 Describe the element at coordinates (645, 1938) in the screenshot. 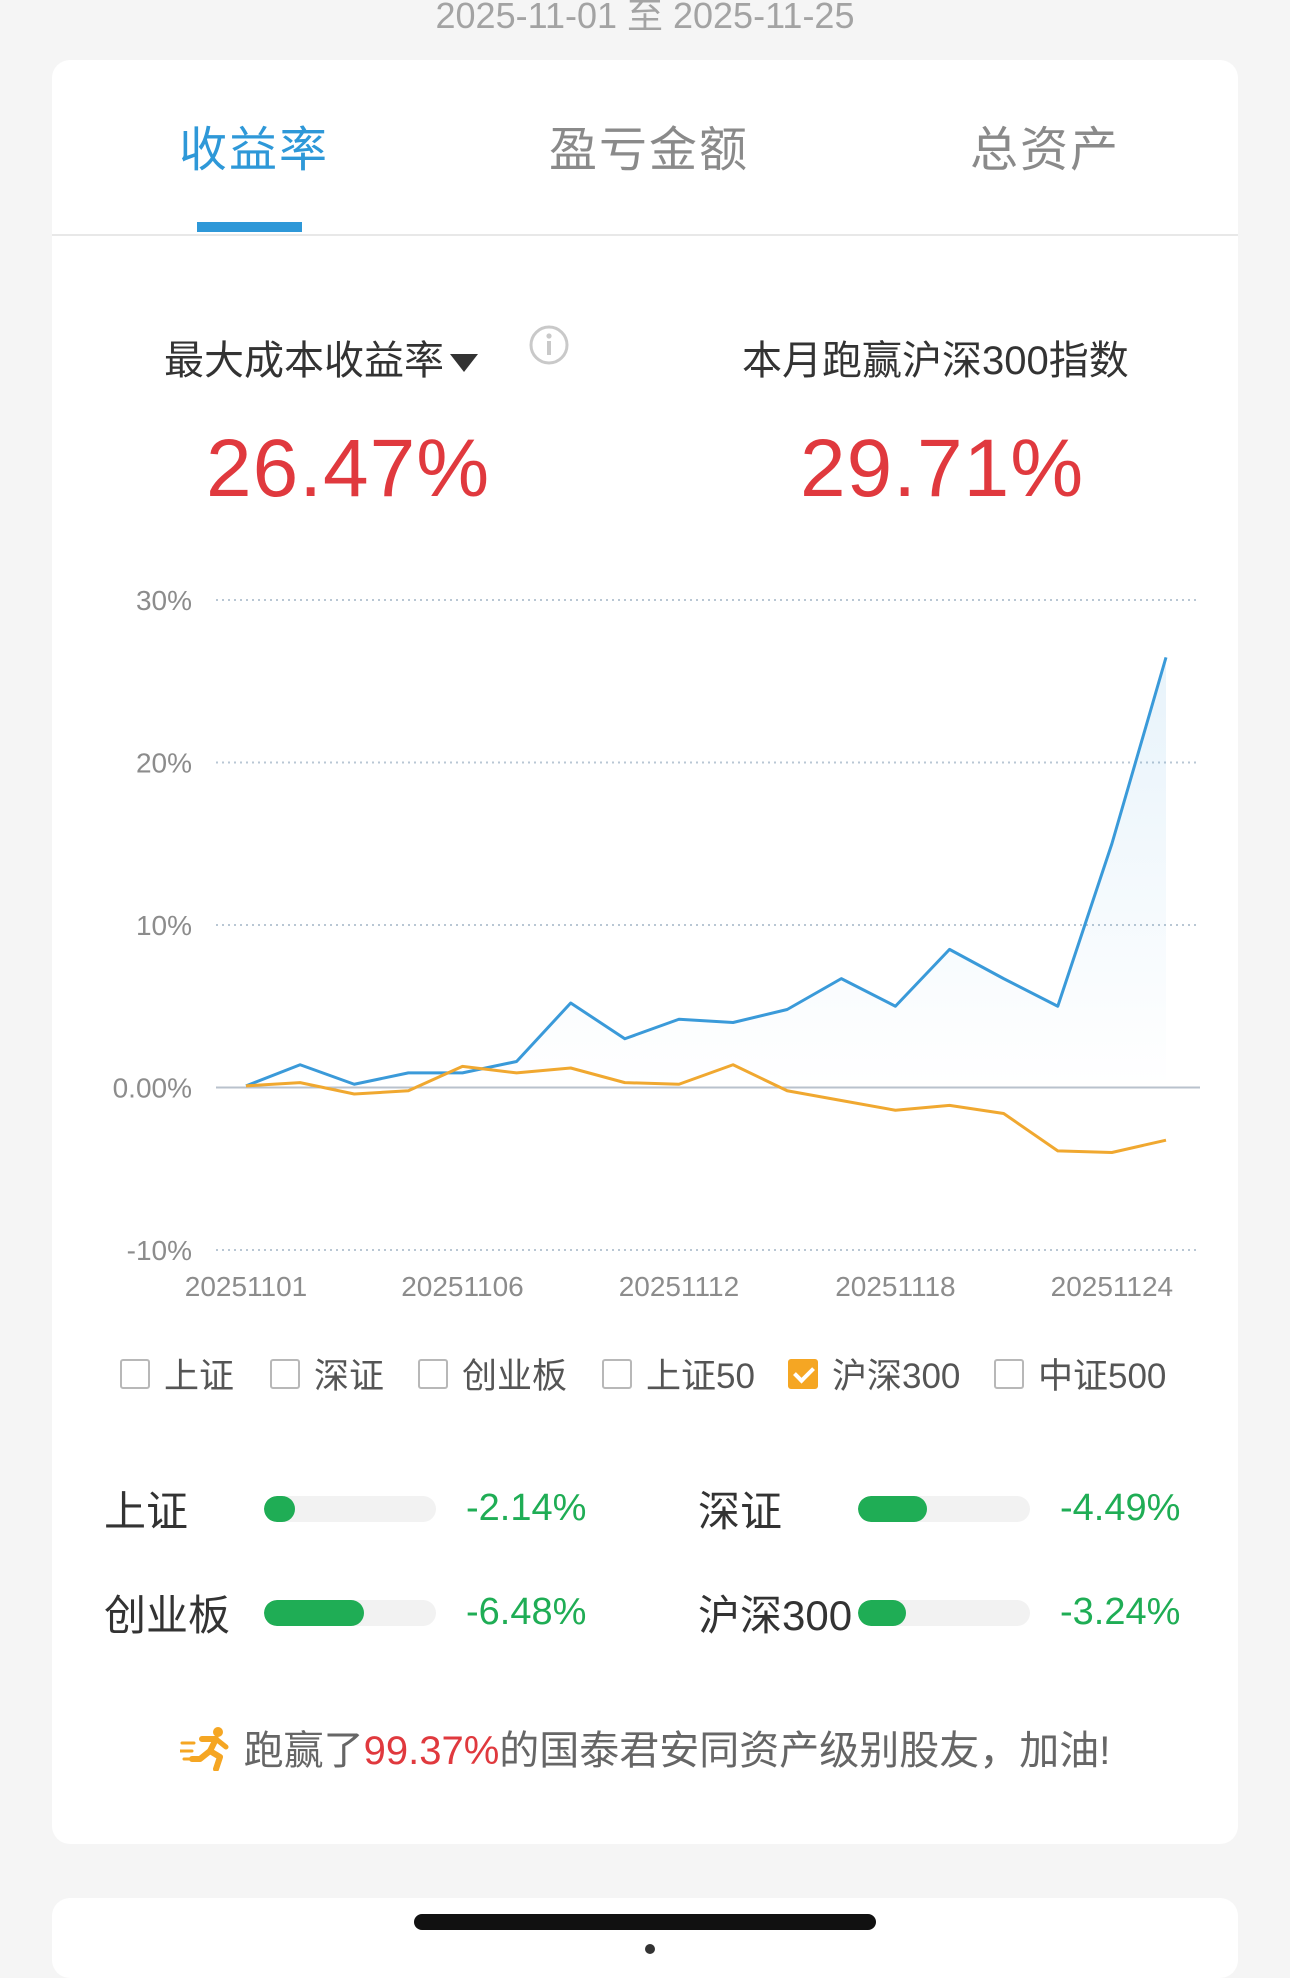

I see `next-card` at that location.